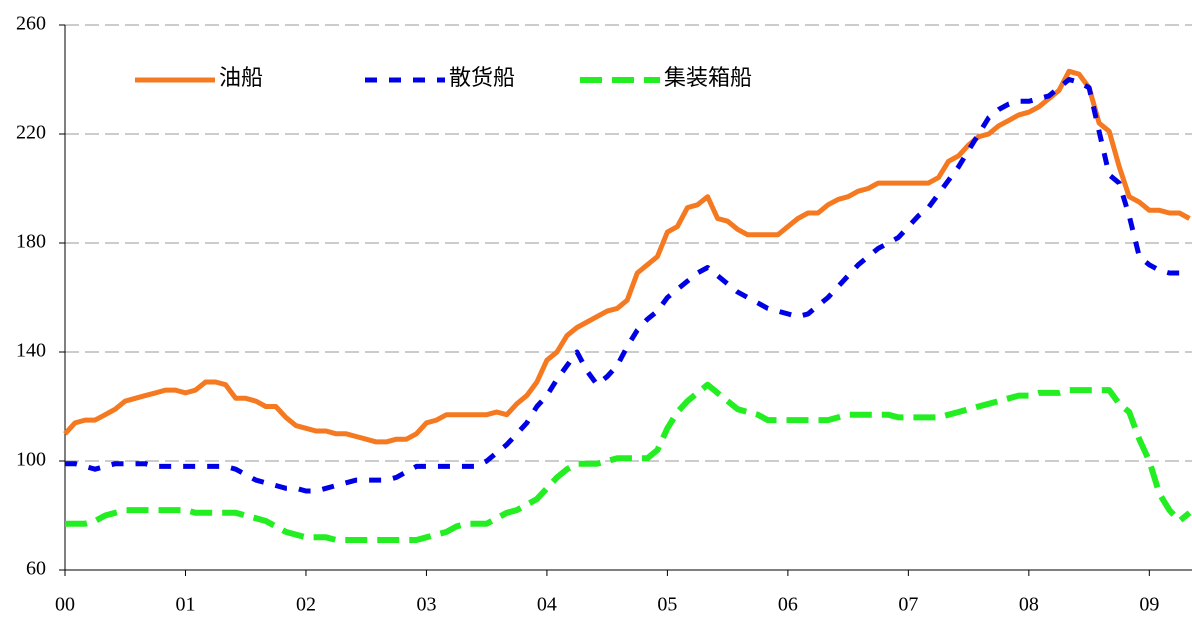 This screenshot has width=1192, height=617. Describe the element at coordinates (708, 77) in the screenshot. I see `legend-label: 集装箱船` at that location.